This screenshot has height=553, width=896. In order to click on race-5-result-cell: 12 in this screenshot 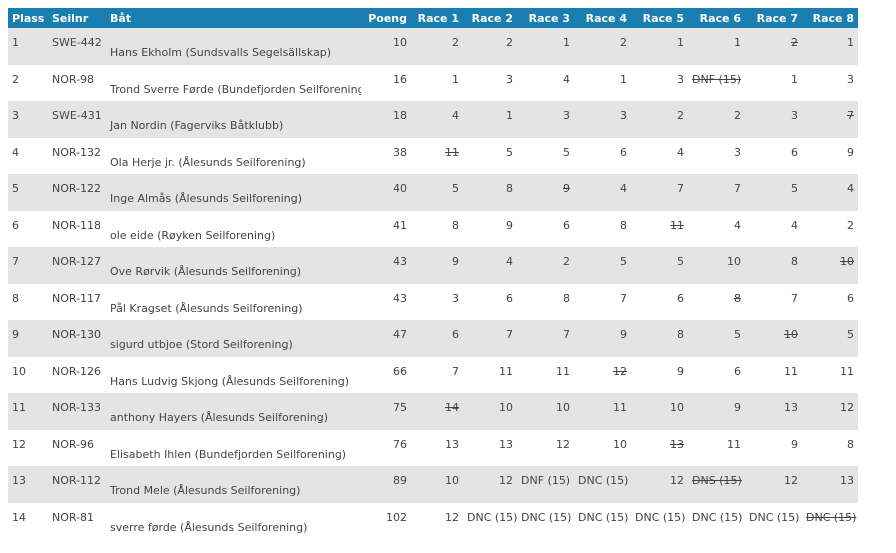, I will do `click(659, 484)`.